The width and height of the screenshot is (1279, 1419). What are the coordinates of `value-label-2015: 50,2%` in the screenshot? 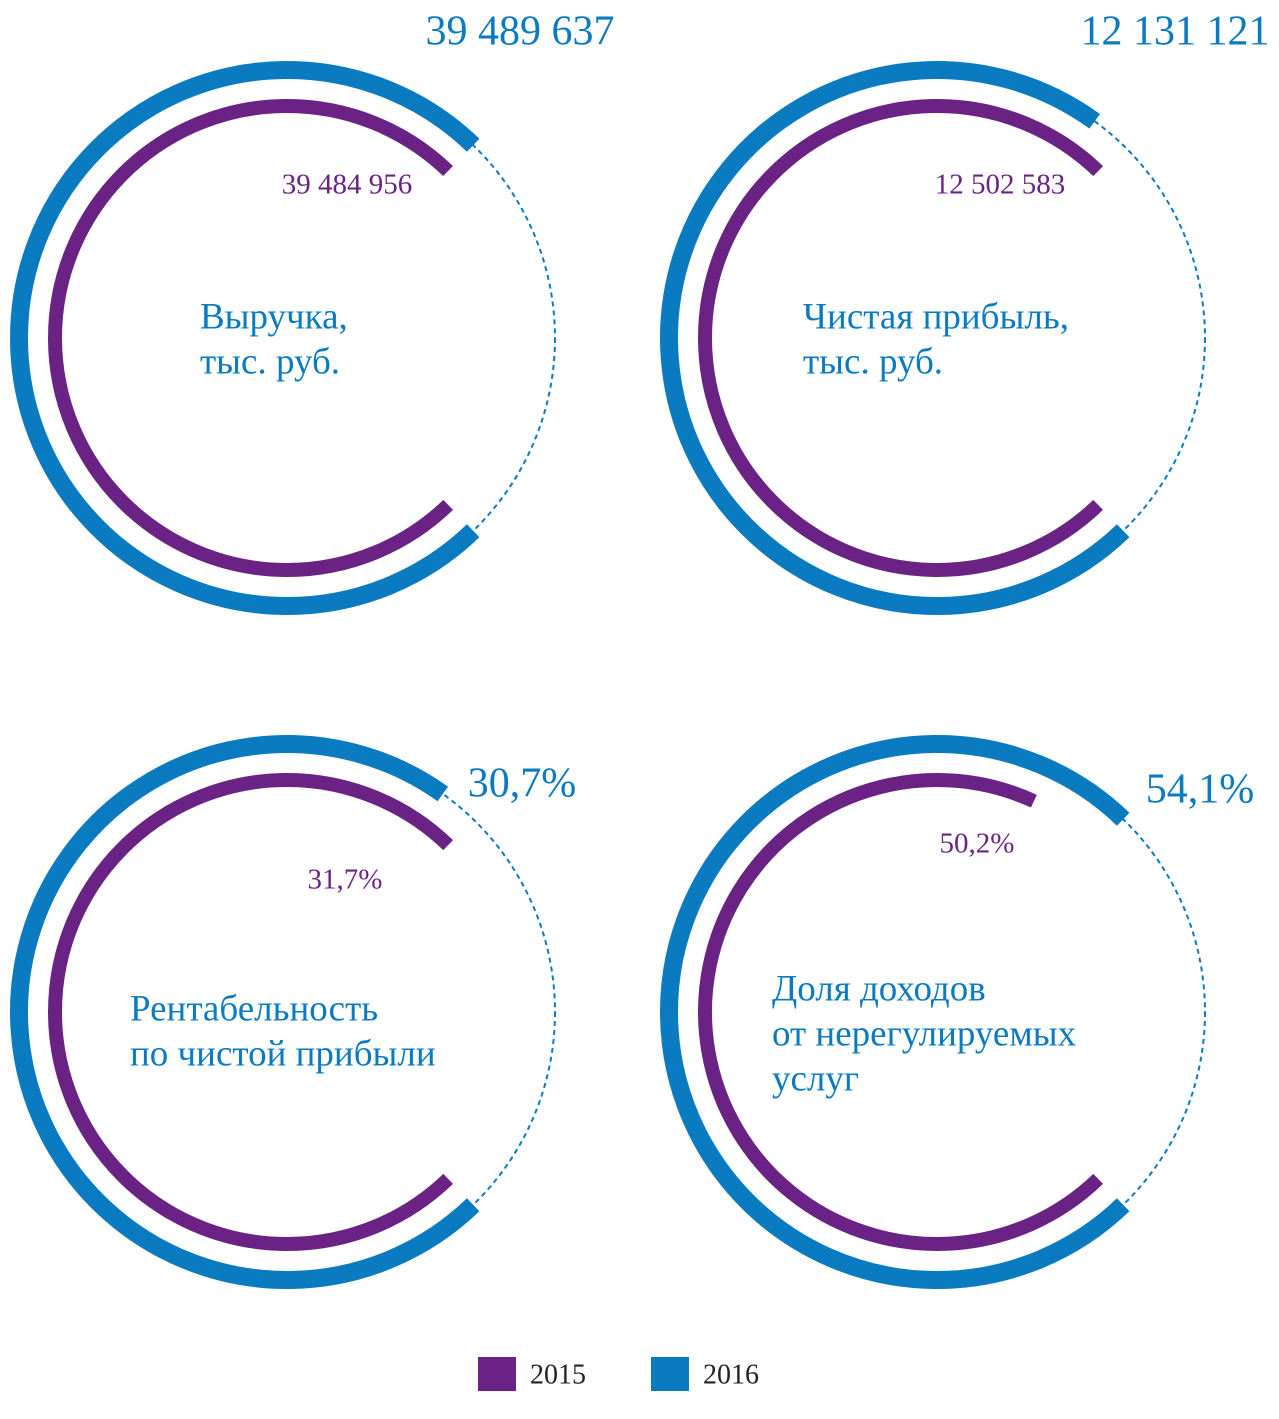 It's located at (977, 844).